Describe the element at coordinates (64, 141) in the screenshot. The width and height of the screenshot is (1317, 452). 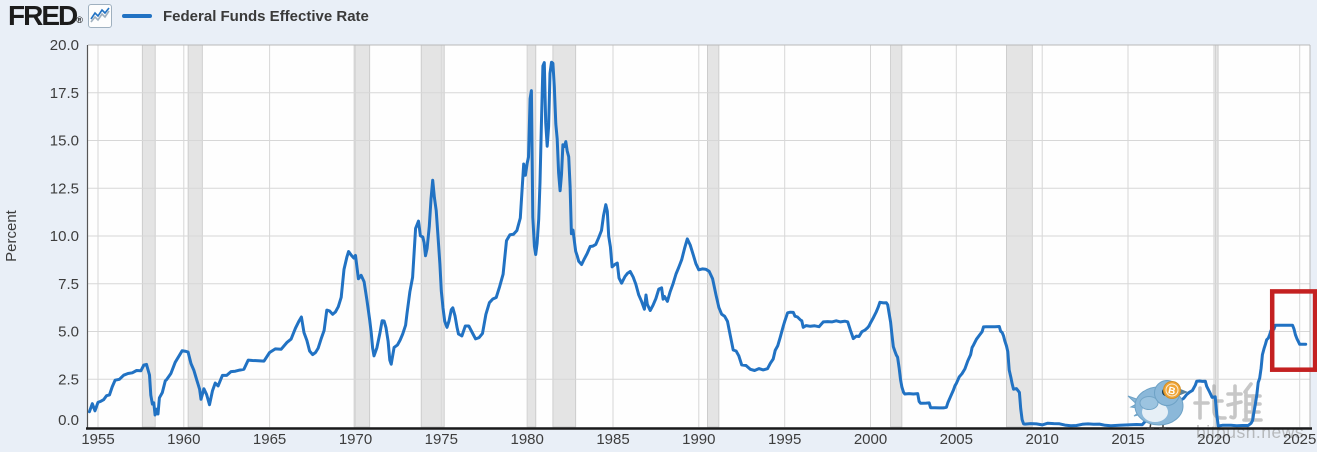
I see `y-tick-label: 15.0` at that location.